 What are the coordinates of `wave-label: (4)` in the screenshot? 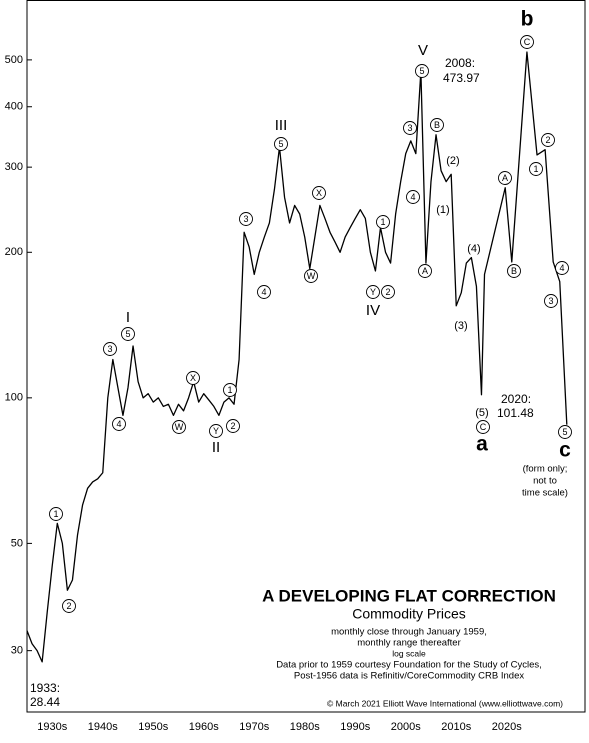 It's located at (473, 249).